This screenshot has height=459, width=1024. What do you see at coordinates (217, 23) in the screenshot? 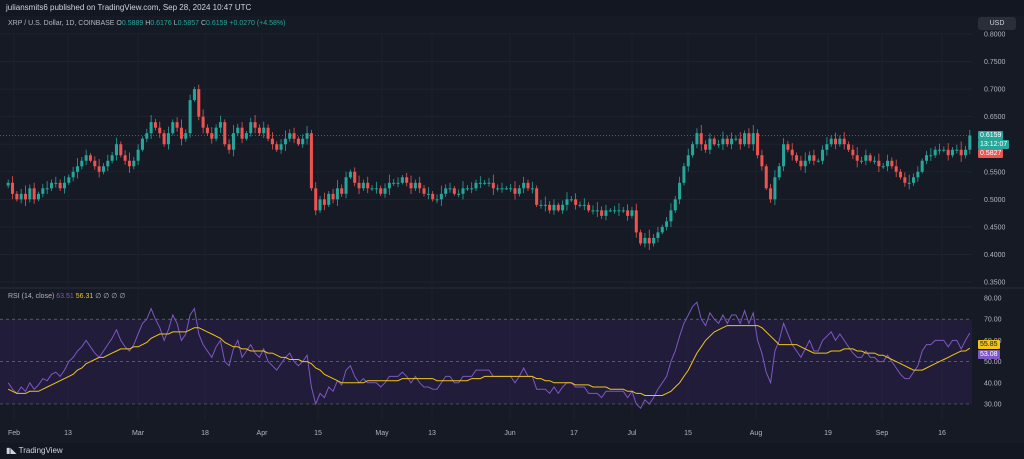
I see `close-value: 0.6159` at bounding box center [217, 23].